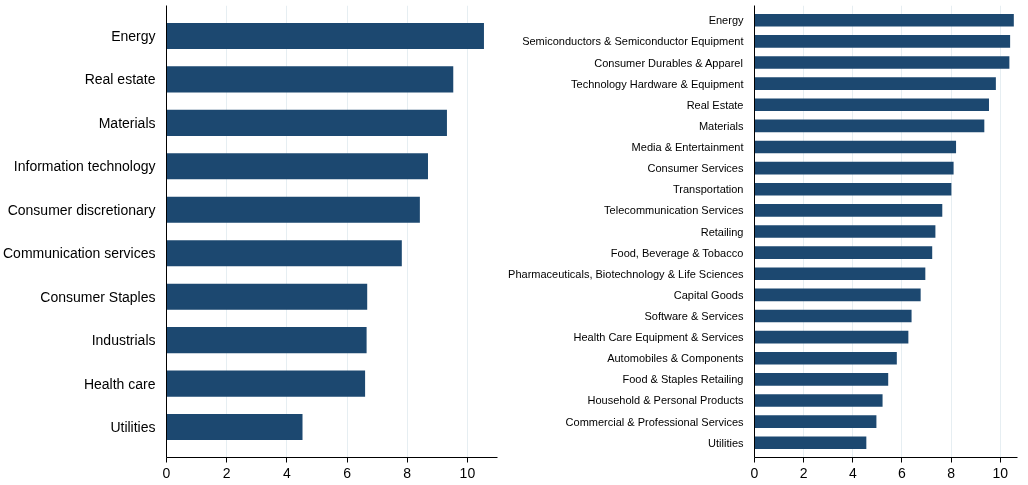  I want to click on y-tick-label: Health Care Equipment & Services, so click(658, 337).